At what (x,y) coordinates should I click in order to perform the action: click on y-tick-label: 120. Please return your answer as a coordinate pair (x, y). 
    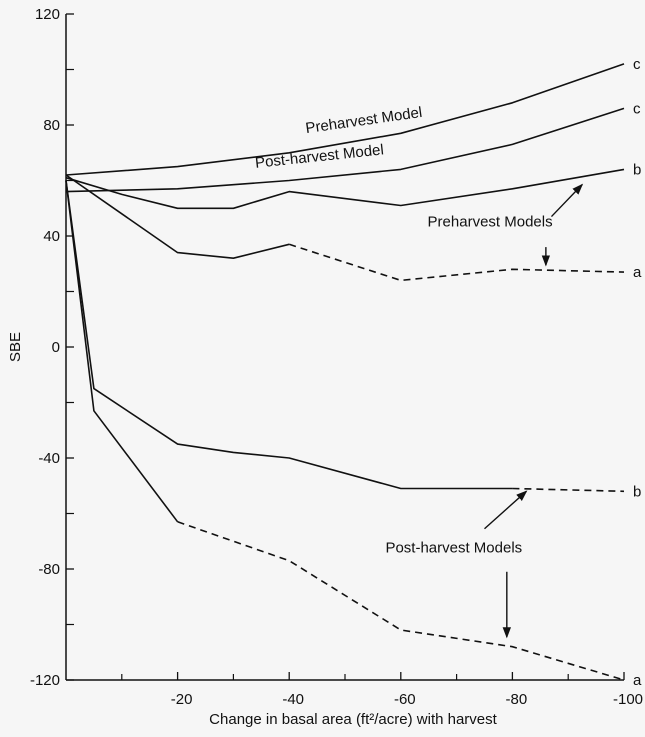
    Looking at the image, I should click on (47, 14).